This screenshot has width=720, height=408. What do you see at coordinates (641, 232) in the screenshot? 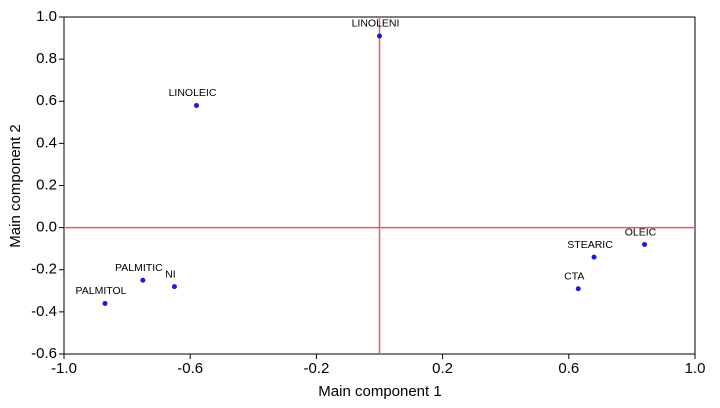
I see `point-label: OLEIC` at bounding box center [641, 232].